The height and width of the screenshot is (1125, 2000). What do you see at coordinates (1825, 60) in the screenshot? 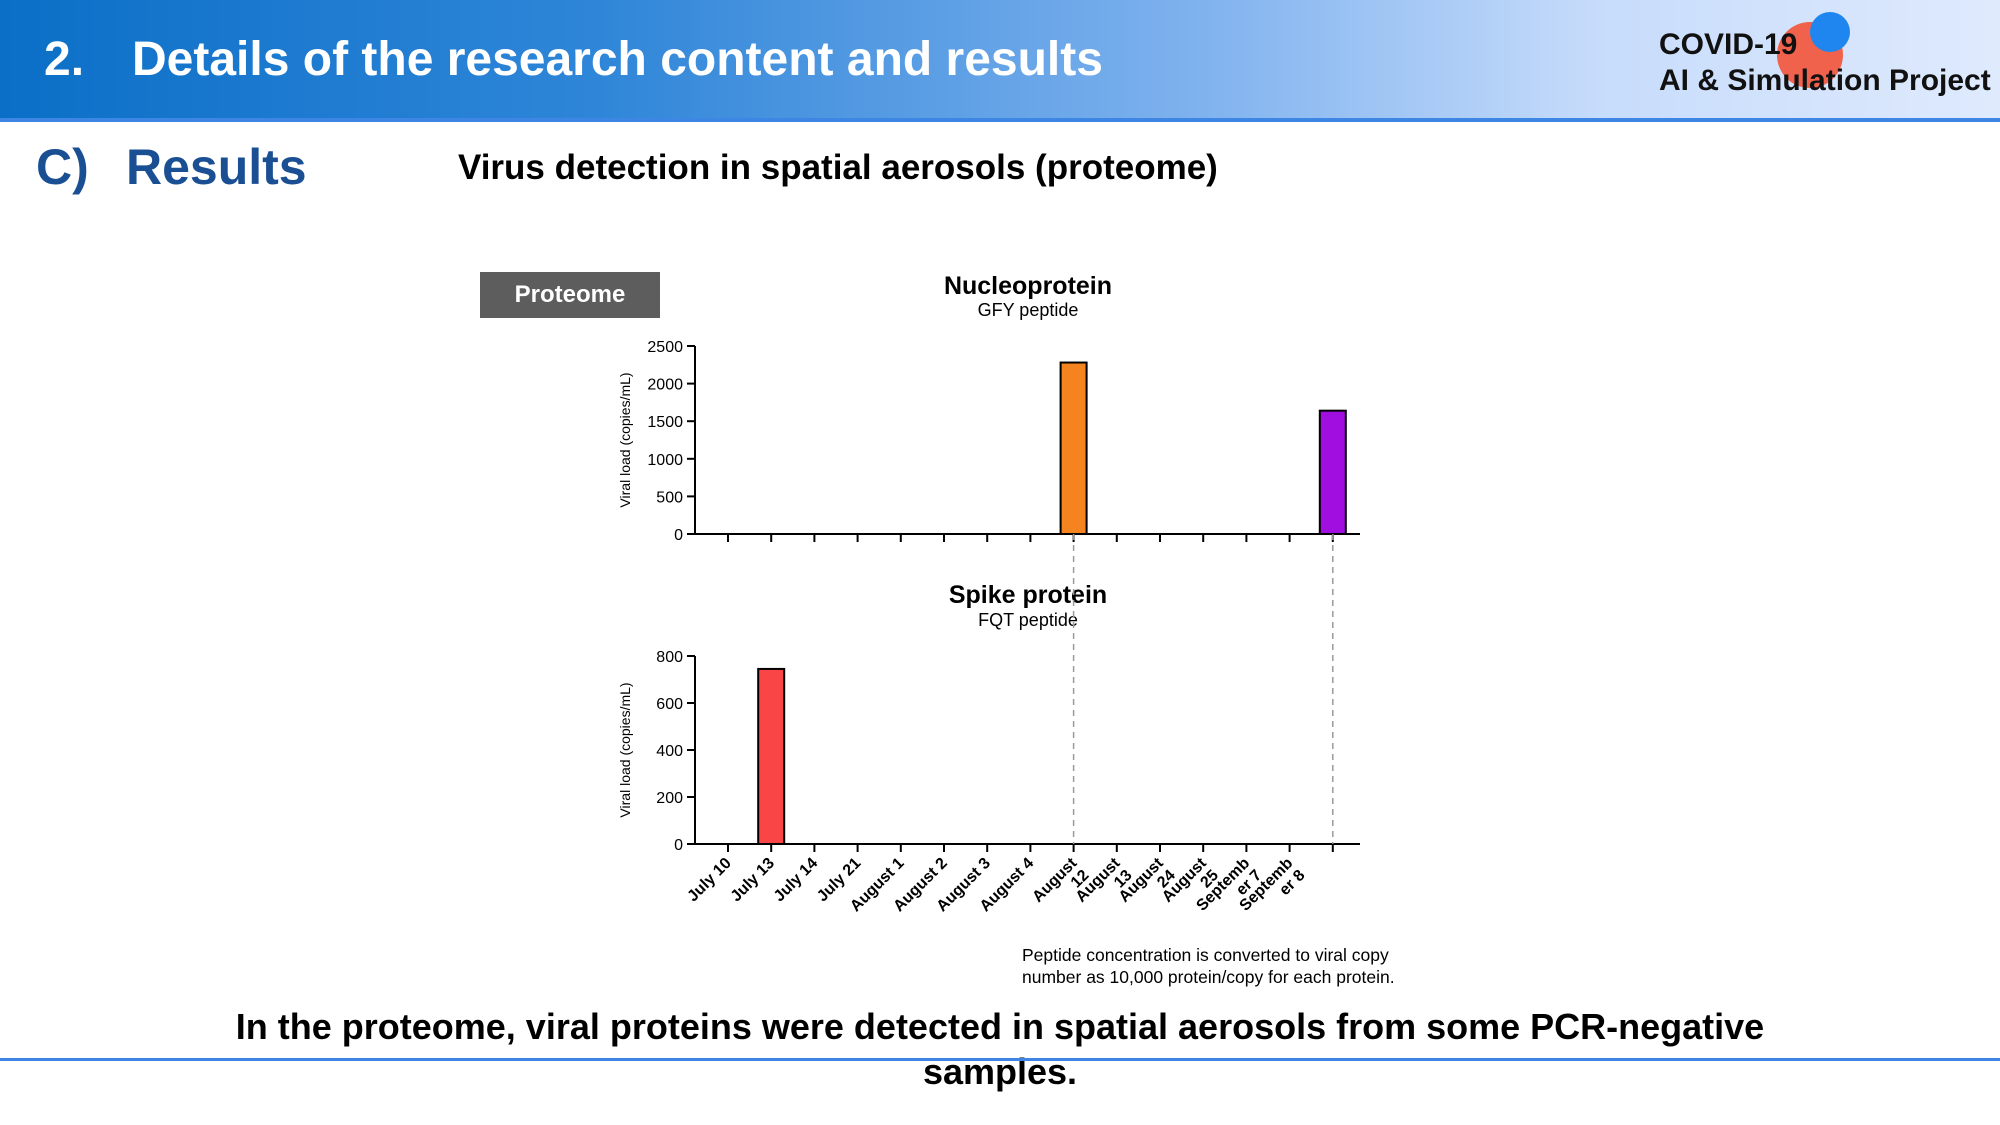
I see `project-logo: COVID-19 AI & Simulation Project` at bounding box center [1825, 60].